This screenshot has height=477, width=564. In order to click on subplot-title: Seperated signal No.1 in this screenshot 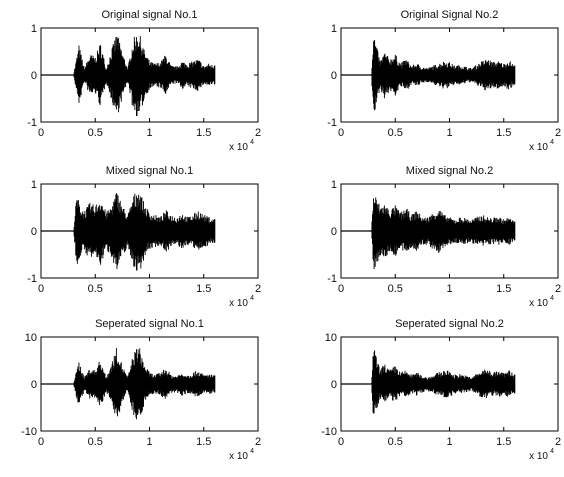, I will do `click(149, 324)`.